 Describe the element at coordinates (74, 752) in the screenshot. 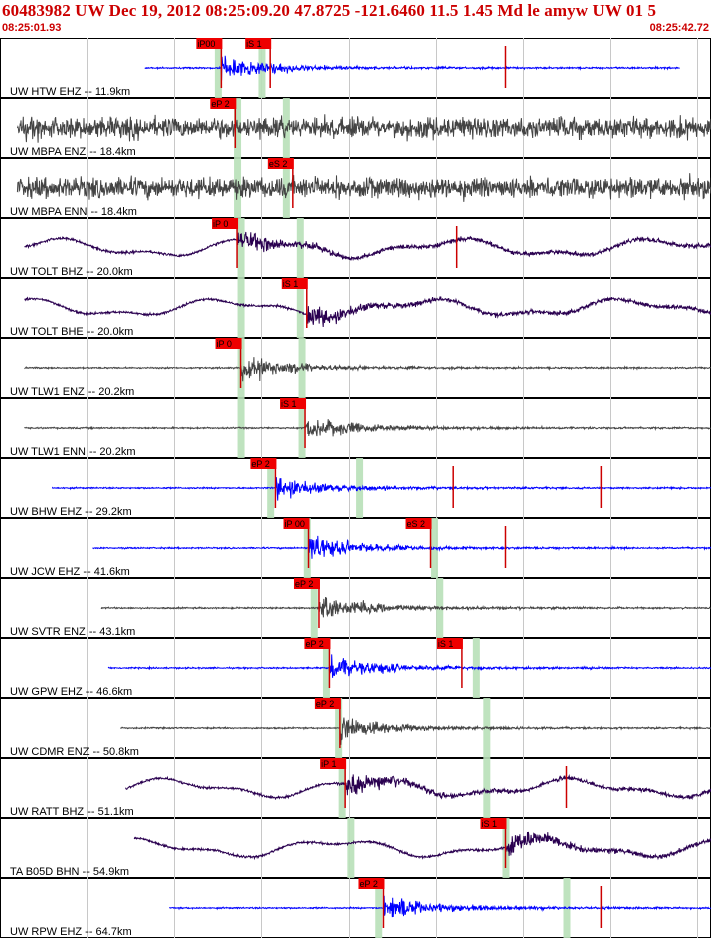

I see `station-label: UW CDMR ENZ -- 50.8km` at that location.